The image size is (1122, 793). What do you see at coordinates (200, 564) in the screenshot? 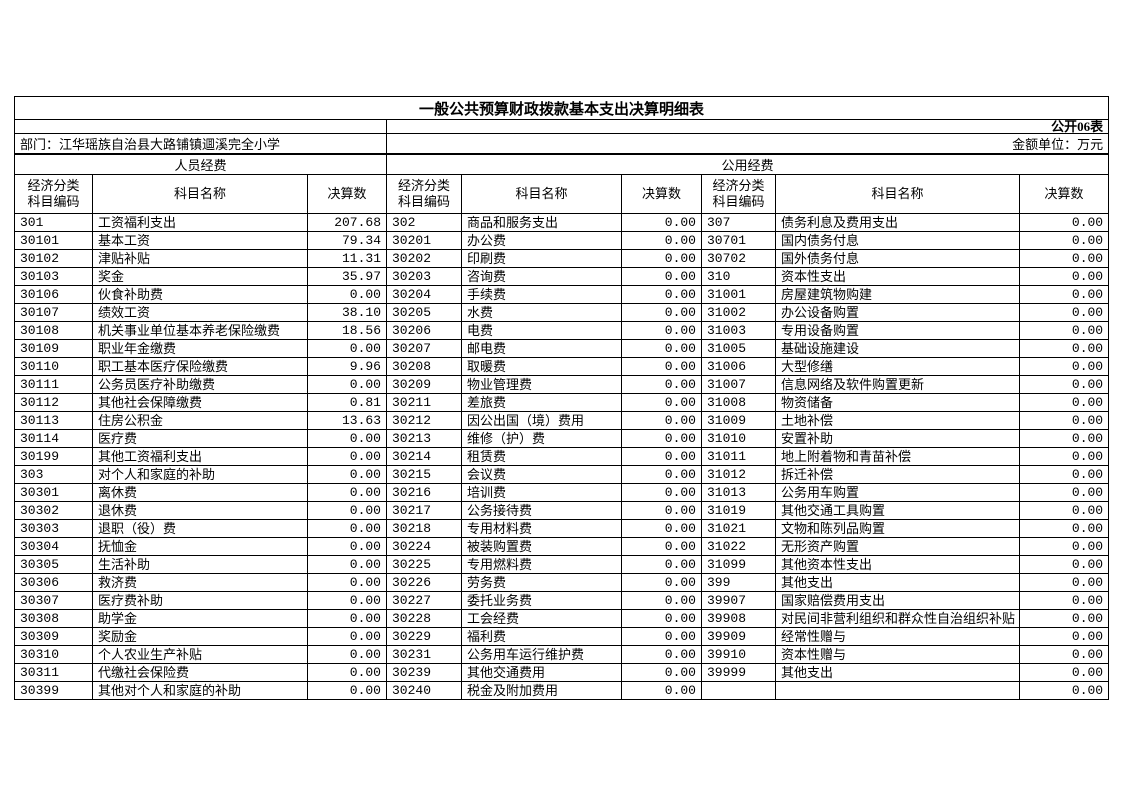
I see `subject-name-cell: 生活补助` at bounding box center [200, 564].